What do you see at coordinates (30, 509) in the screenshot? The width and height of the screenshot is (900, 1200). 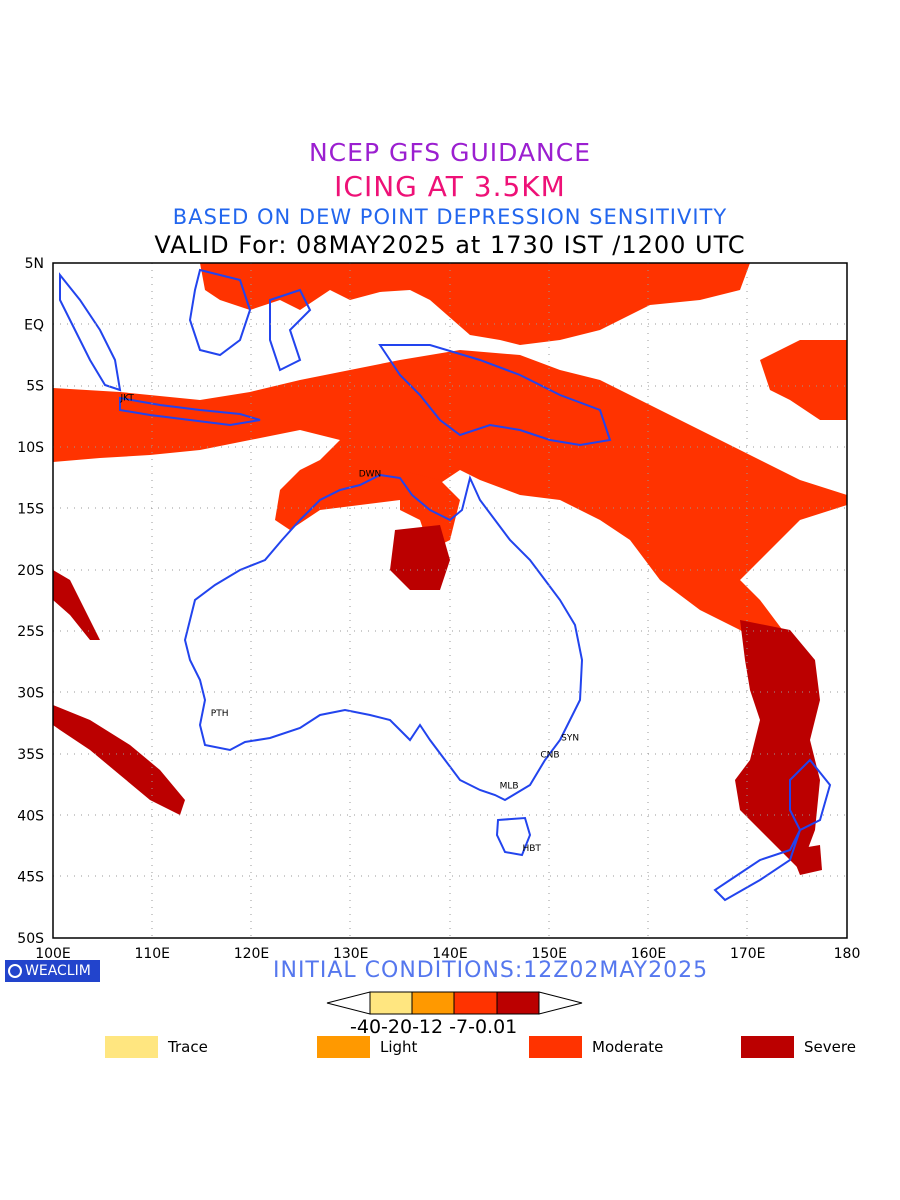 I see `lat-label: 15S` at bounding box center [30, 509].